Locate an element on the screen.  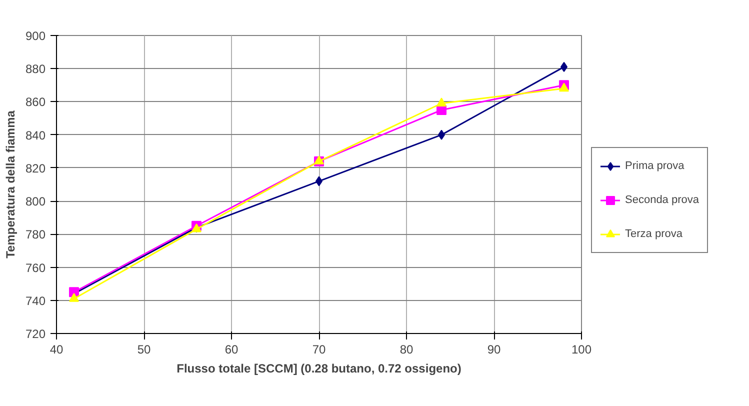
x-tick-label: 80 is located at coordinates (407, 349).